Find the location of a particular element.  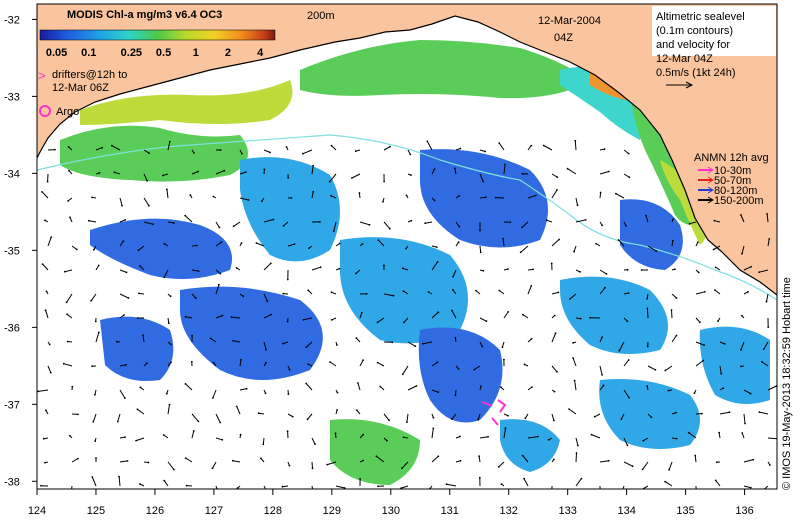

y-tick-label: -34 is located at coordinates (12, 174).